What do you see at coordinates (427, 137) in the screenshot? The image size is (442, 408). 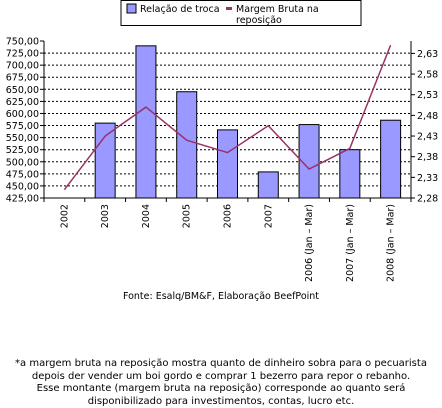 I see `y-right-tick-label: 2,43` at bounding box center [427, 137].